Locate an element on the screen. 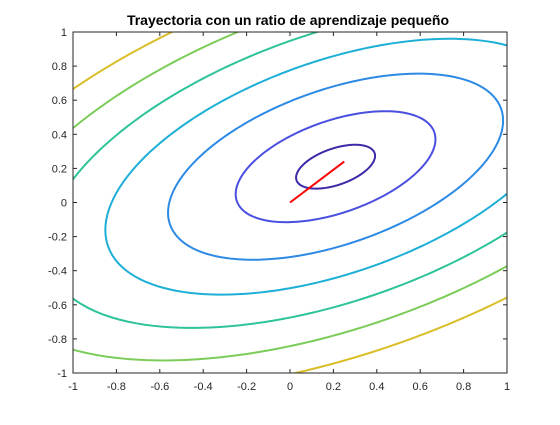  trajectory-line is located at coordinates (317, 182).